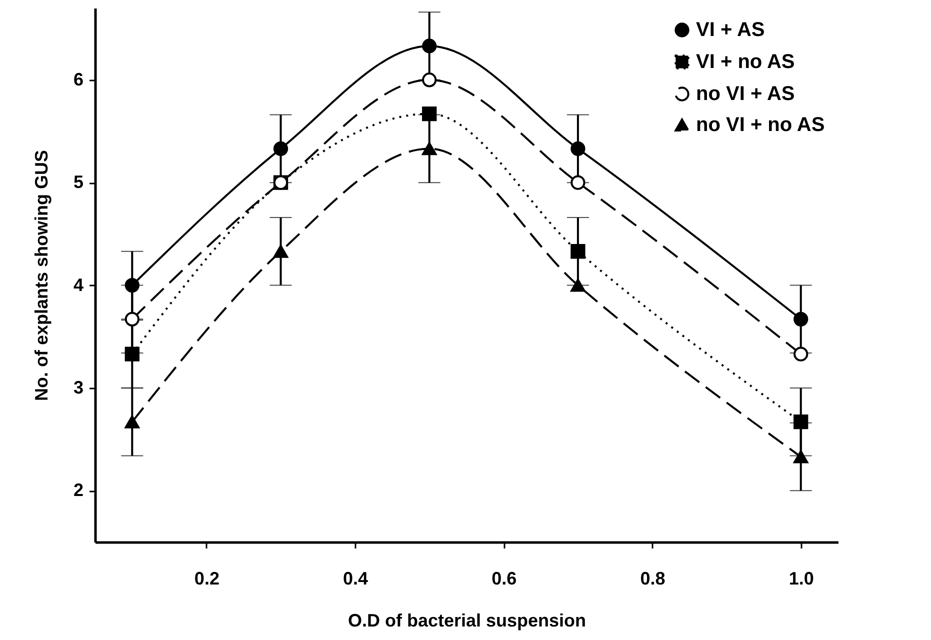 The image size is (931, 640). What do you see at coordinates (355, 578) in the screenshot?
I see `x-tick-label: 0.4` at bounding box center [355, 578].